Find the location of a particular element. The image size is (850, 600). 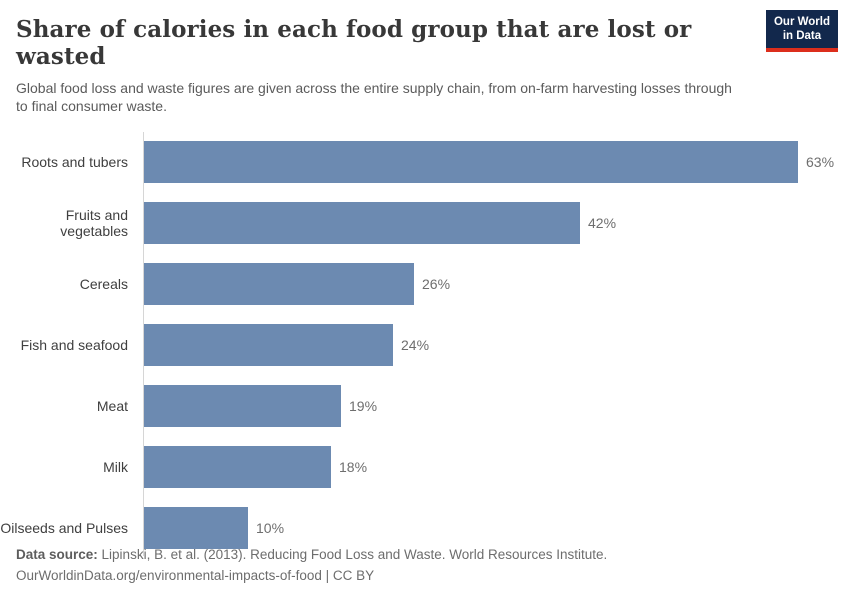

data-source-label: Data source: is located at coordinates (57, 555).